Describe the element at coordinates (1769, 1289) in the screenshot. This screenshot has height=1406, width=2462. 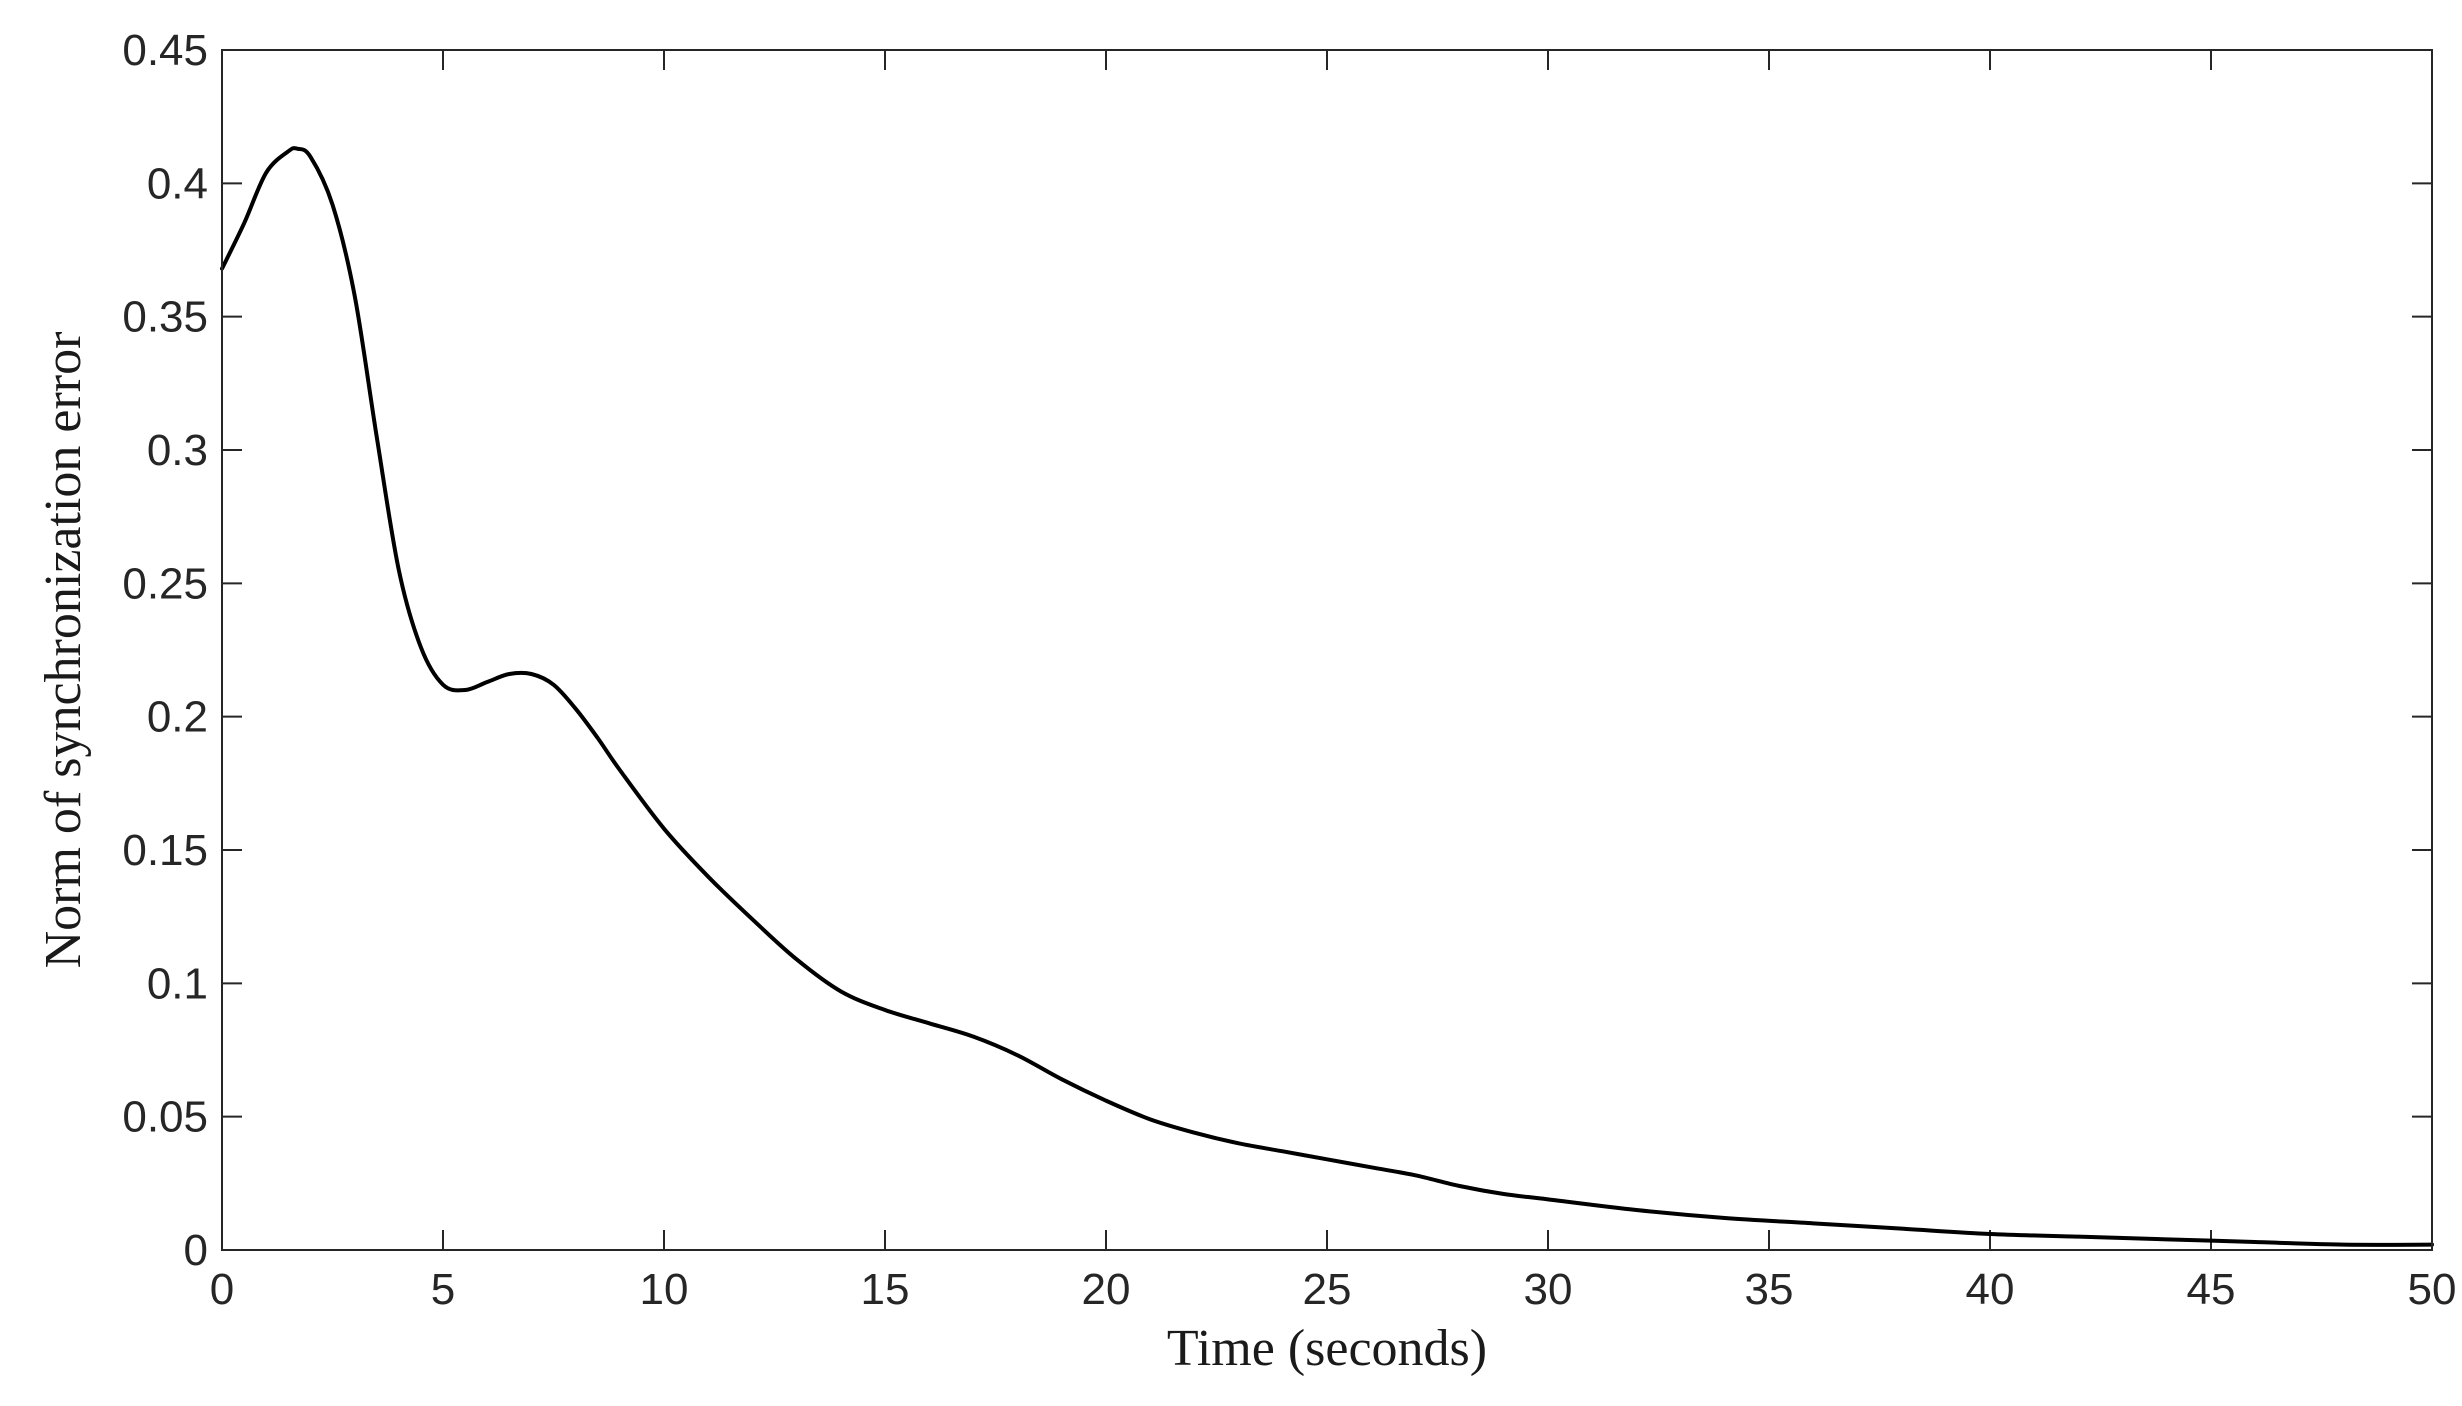
I see `x-tick-label: 35` at that location.